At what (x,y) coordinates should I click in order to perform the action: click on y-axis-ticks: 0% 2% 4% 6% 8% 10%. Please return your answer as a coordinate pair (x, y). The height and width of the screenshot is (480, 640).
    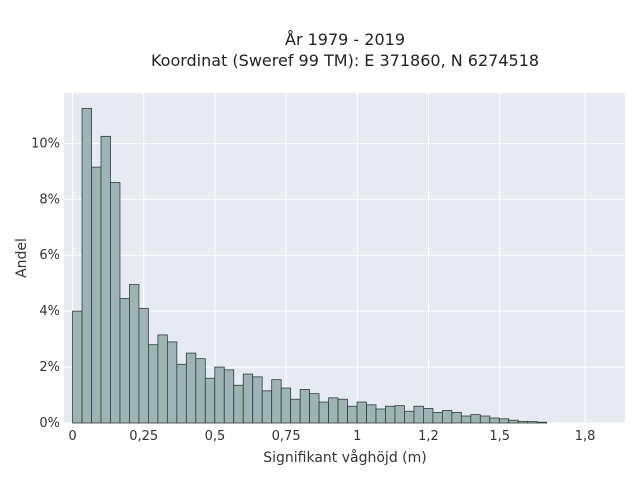
    Looking at the image, I should click on (45, 283).